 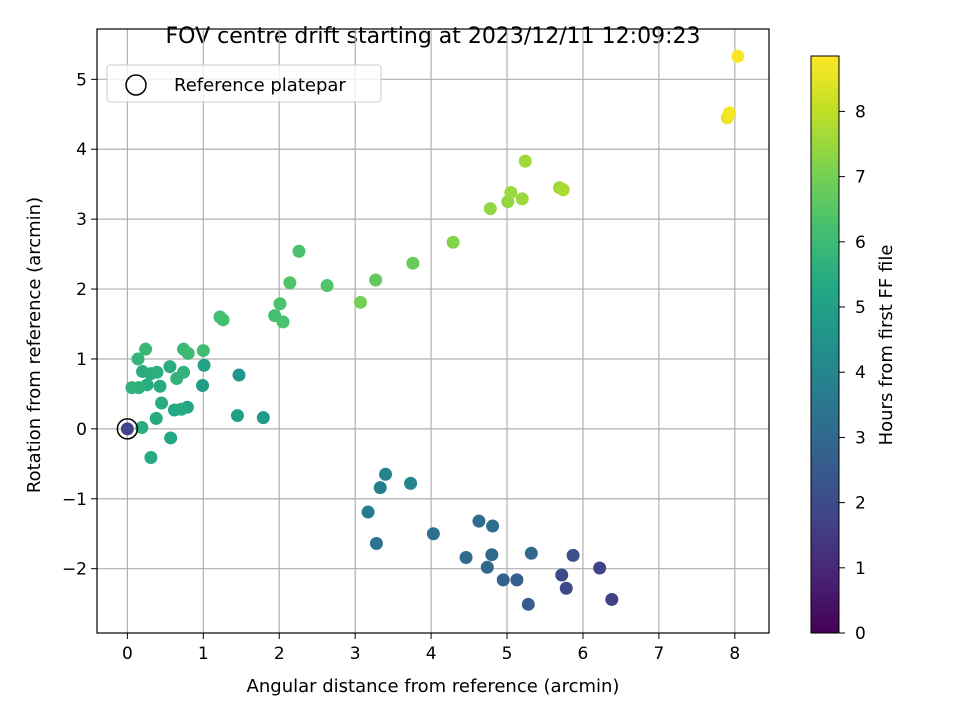 I want to click on y-tick-label: 2, so click(x=81, y=290).